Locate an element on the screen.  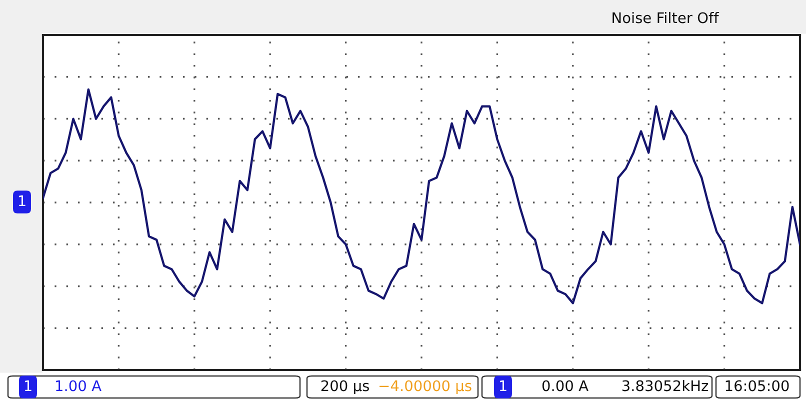
text: 200 µs is located at coordinates (345, 387).